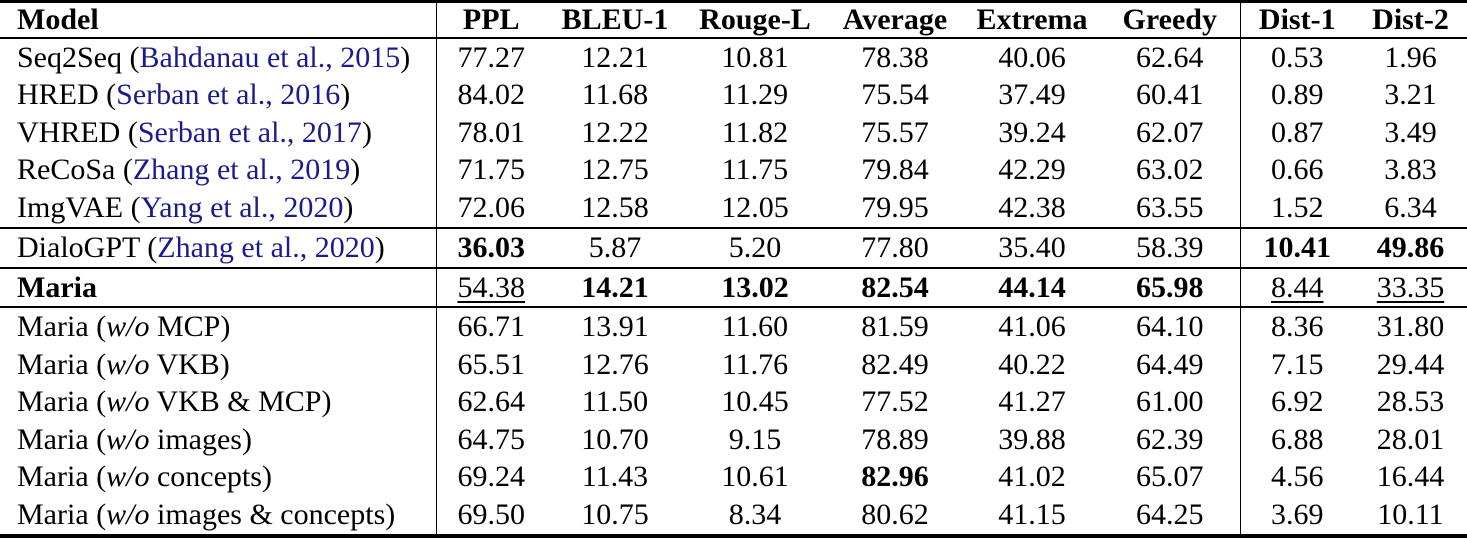 This screenshot has width=1467, height=540. I want to click on metric-value-cell: 1.52, so click(1296, 208).